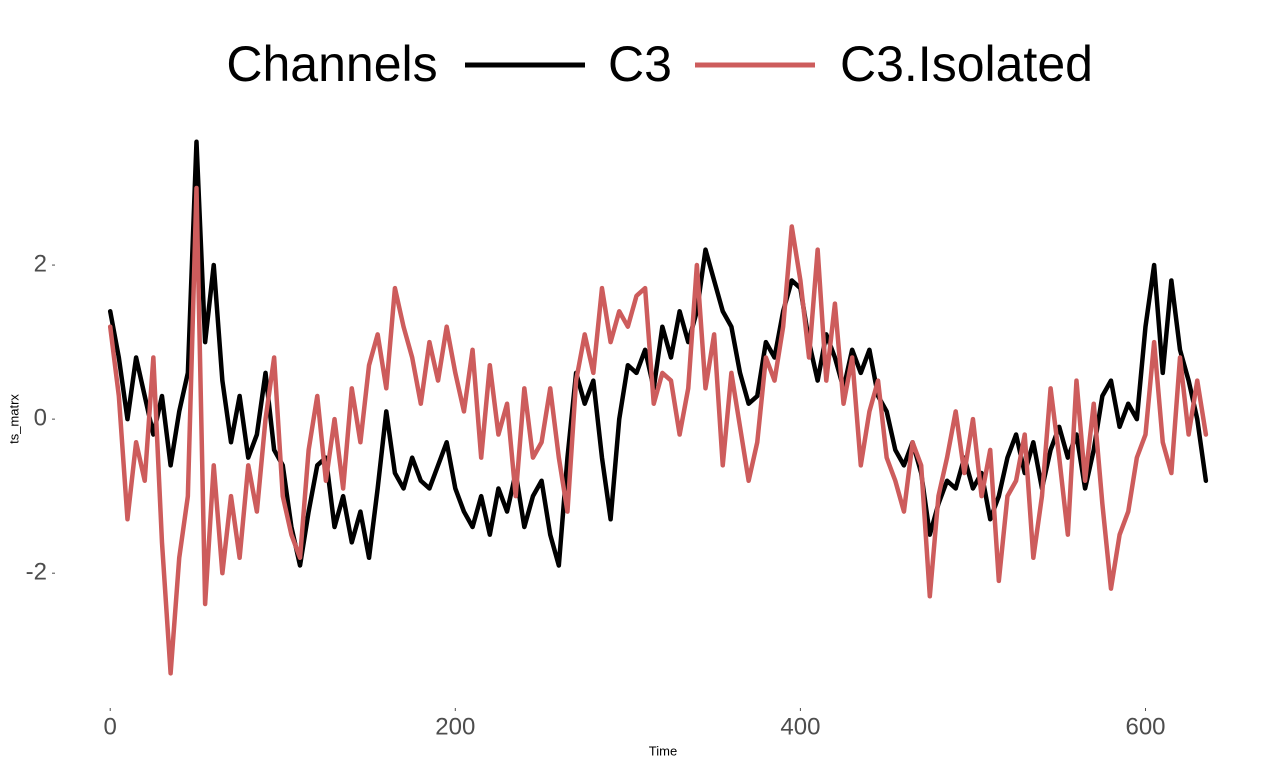 The height and width of the screenshot is (767, 1280). Describe the element at coordinates (40, 263) in the screenshot. I see `y-tick-label: 2` at that location.